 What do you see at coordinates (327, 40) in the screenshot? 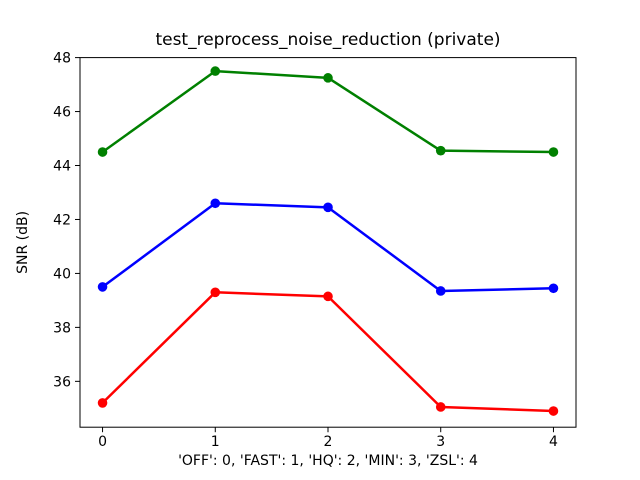
I see `chart-title: test_reprocess_noise_reduction (private)` at bounding box center [327, 40].